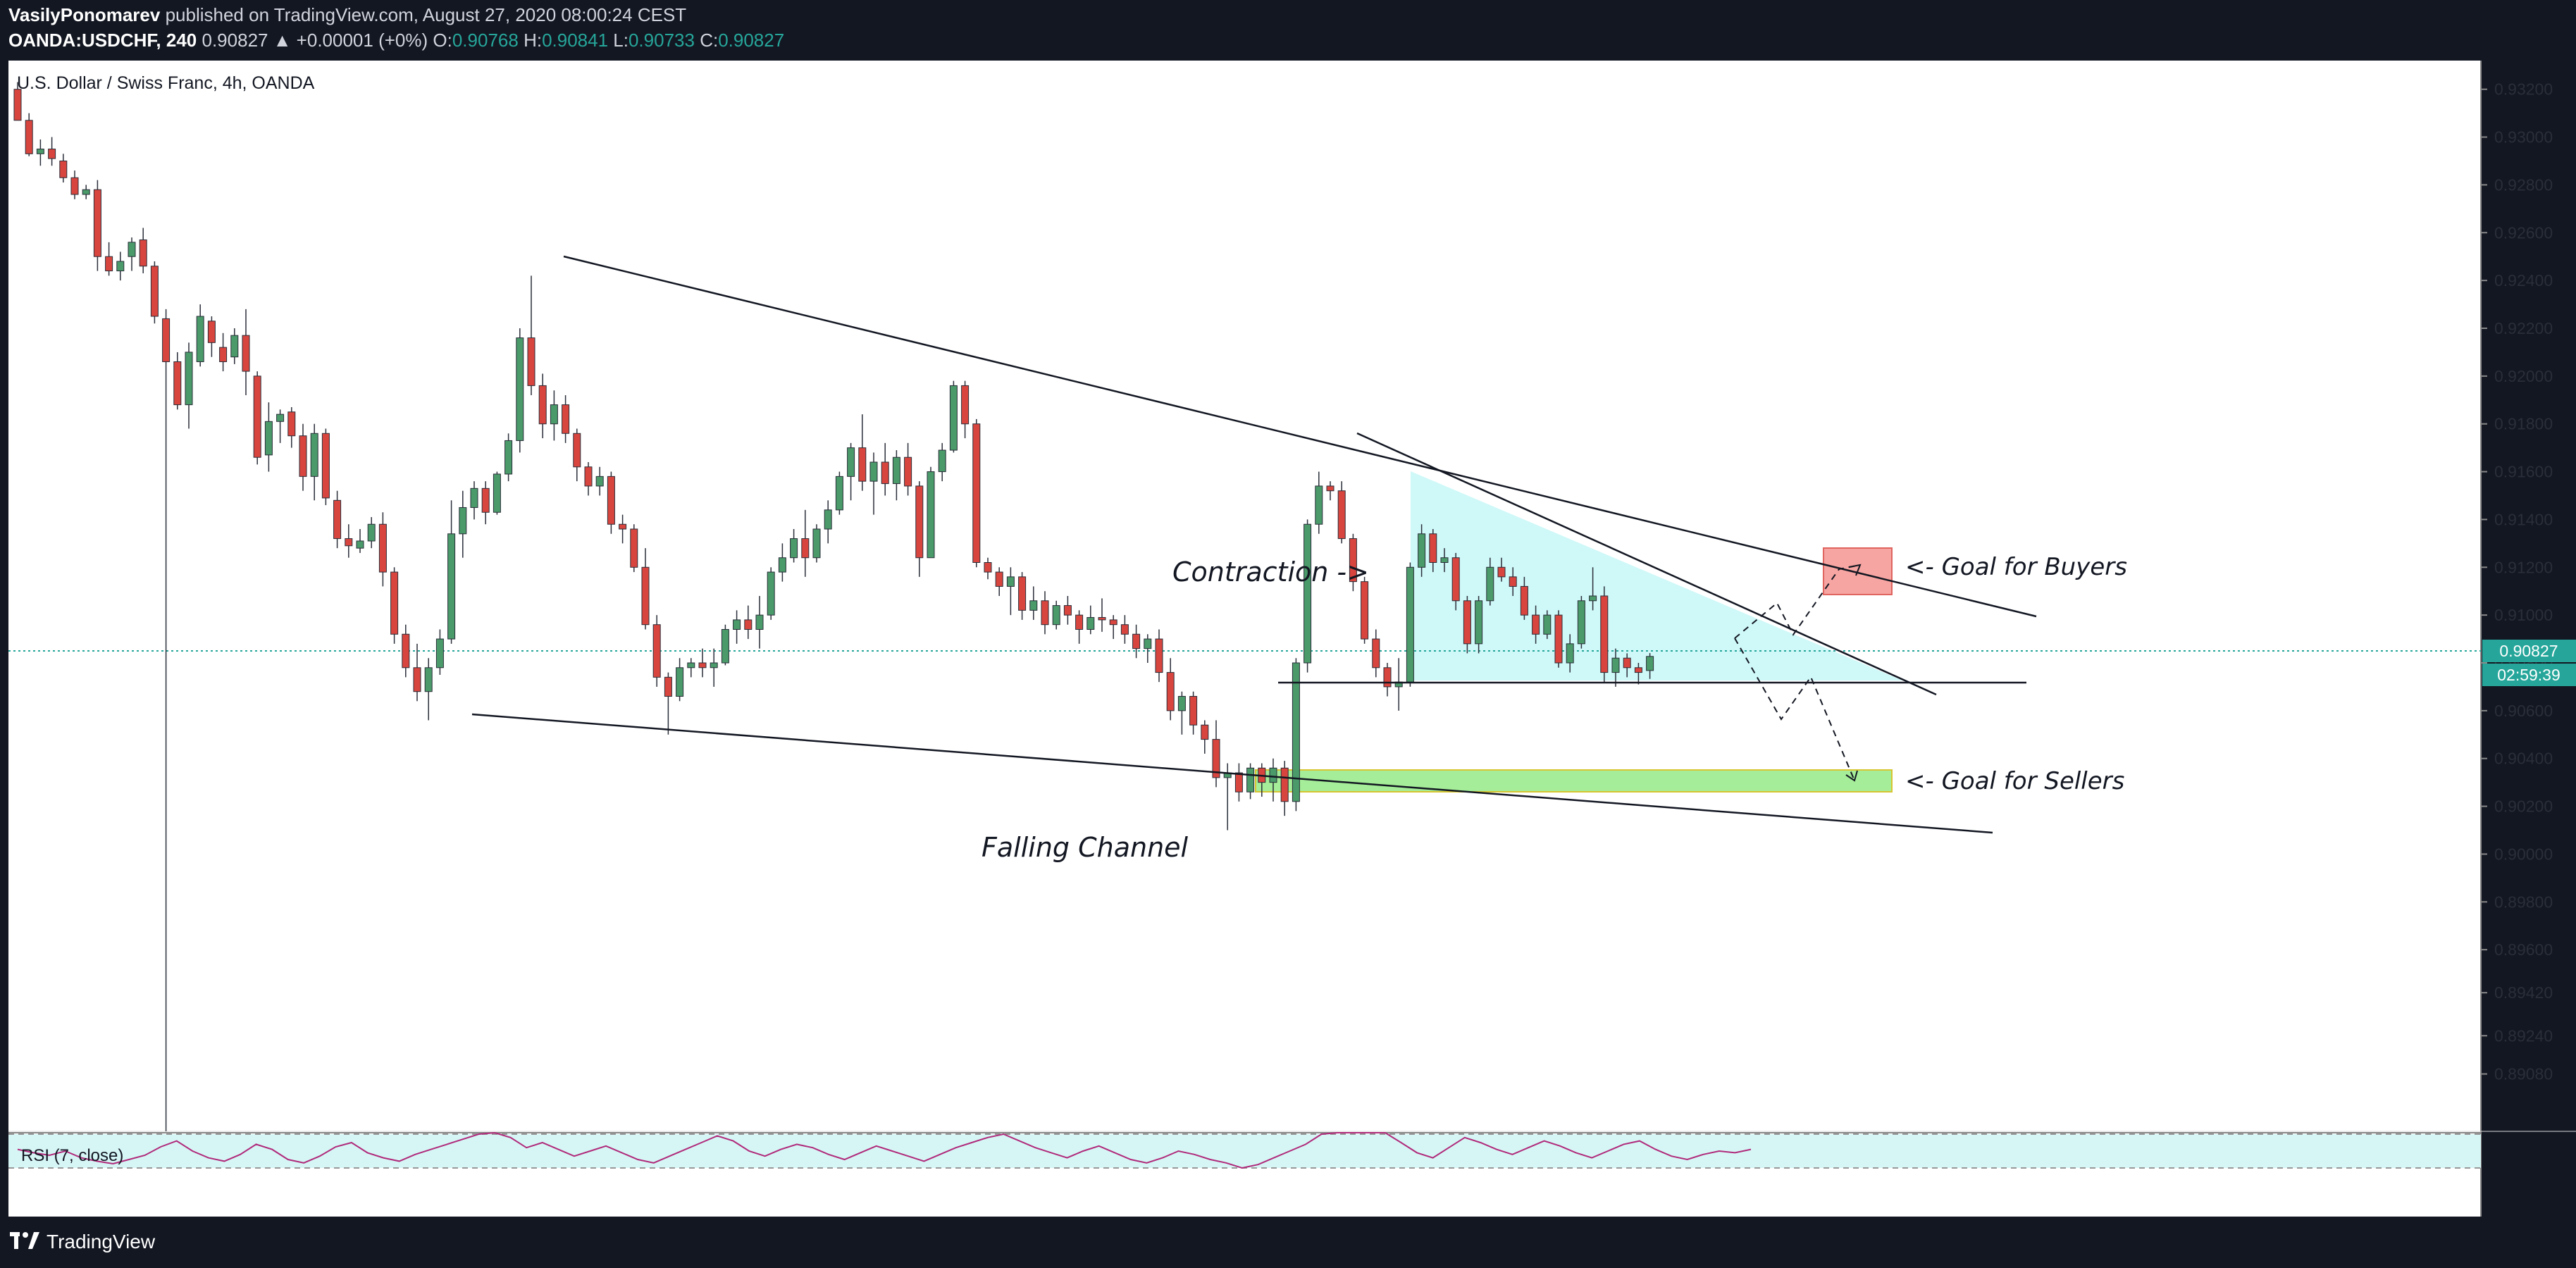  What do you see at coordinates (102, 40) in the screenshot?
I see `symbol-label: OANDA:USDCHF, 240` at bounding box center [102, 40].